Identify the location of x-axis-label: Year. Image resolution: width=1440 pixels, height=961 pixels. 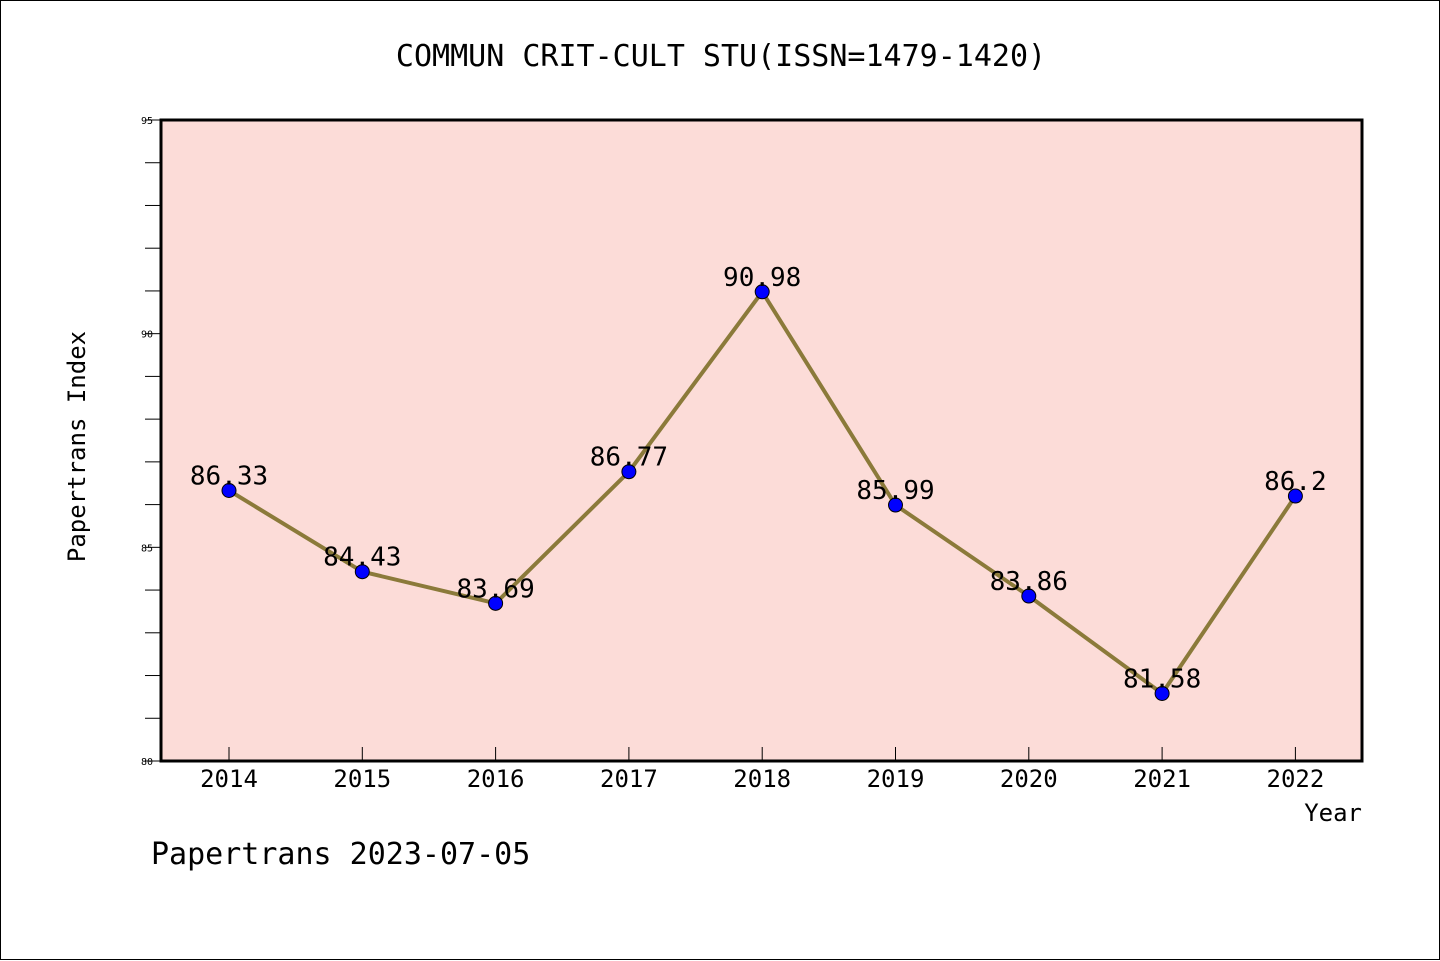
(1333, 813).